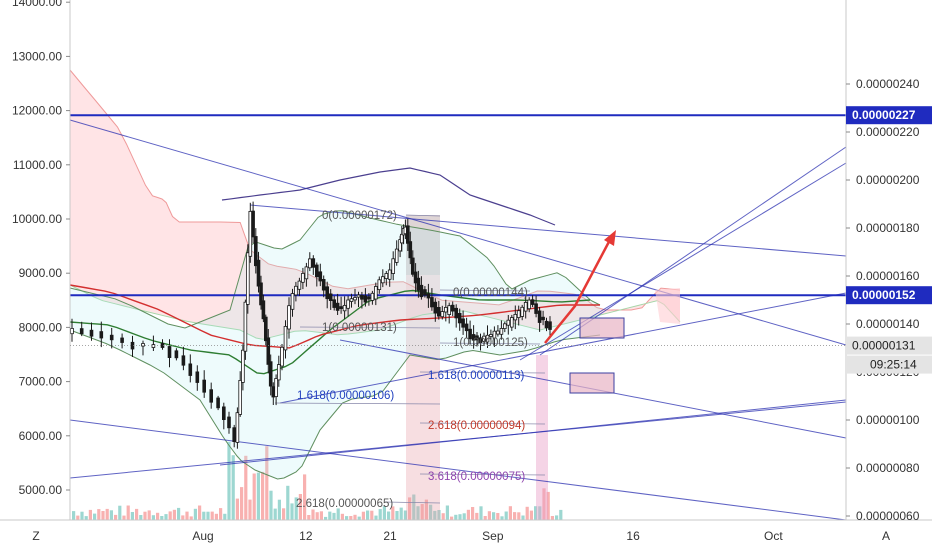 The image size is (932, 555). I want to click on future-cloud, so click(667, 306).